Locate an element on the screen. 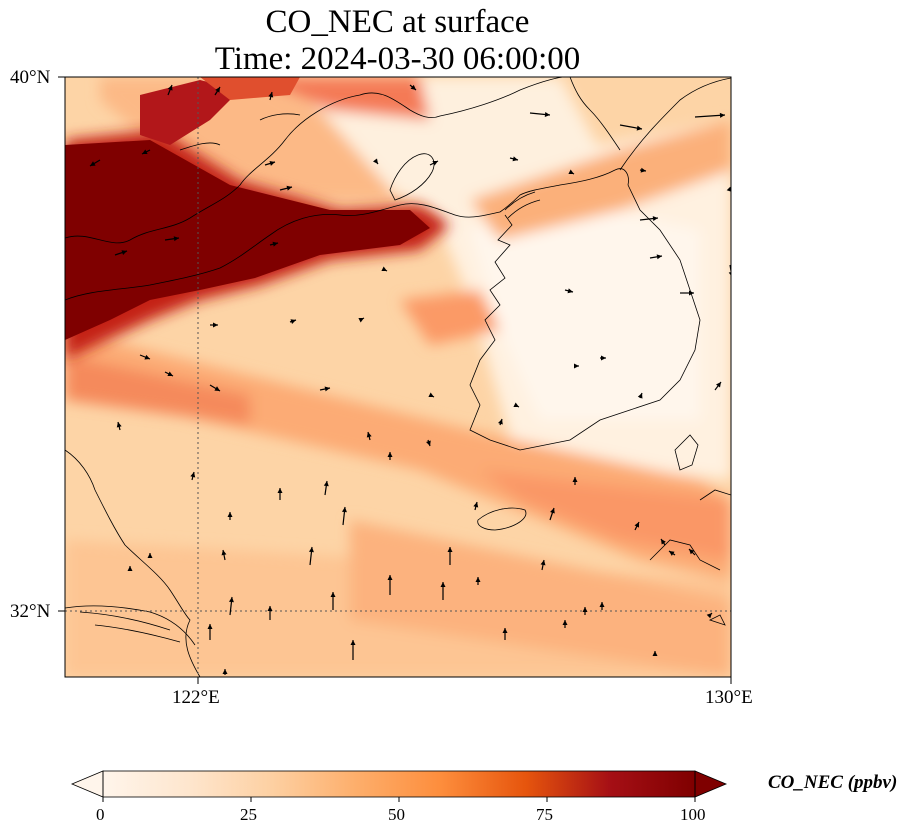  lon-tick-label: 122°E is located at coordinates (196, 697).